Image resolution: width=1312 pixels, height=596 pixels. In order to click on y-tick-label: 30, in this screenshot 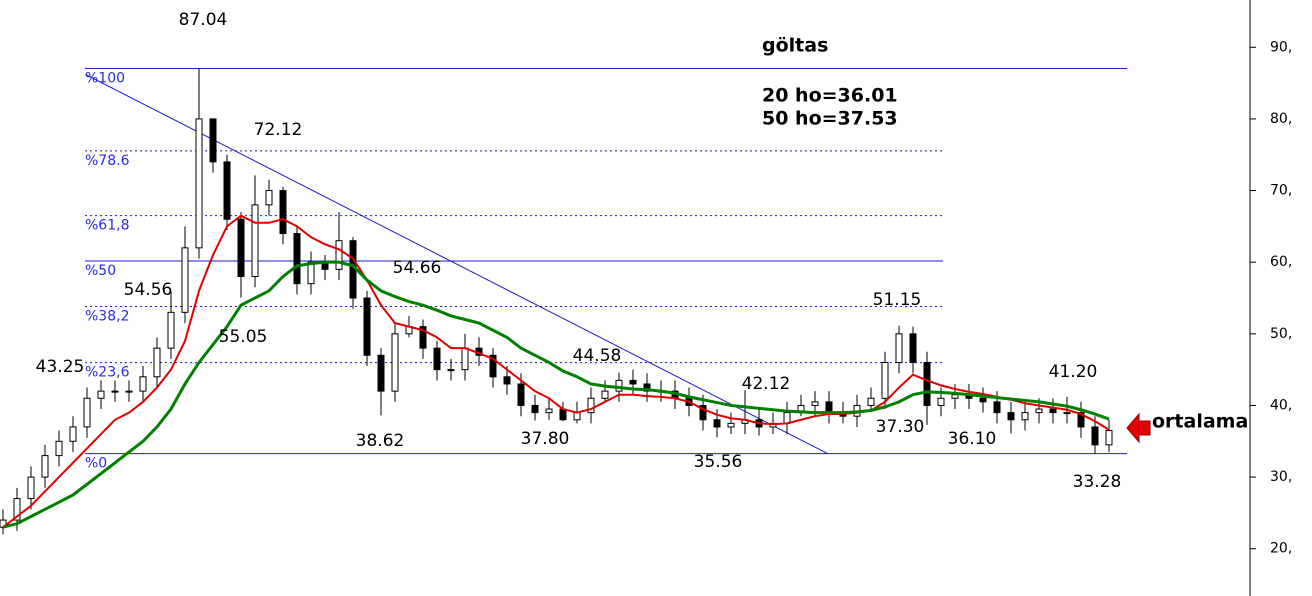, I will do `click(1281, 477)`.